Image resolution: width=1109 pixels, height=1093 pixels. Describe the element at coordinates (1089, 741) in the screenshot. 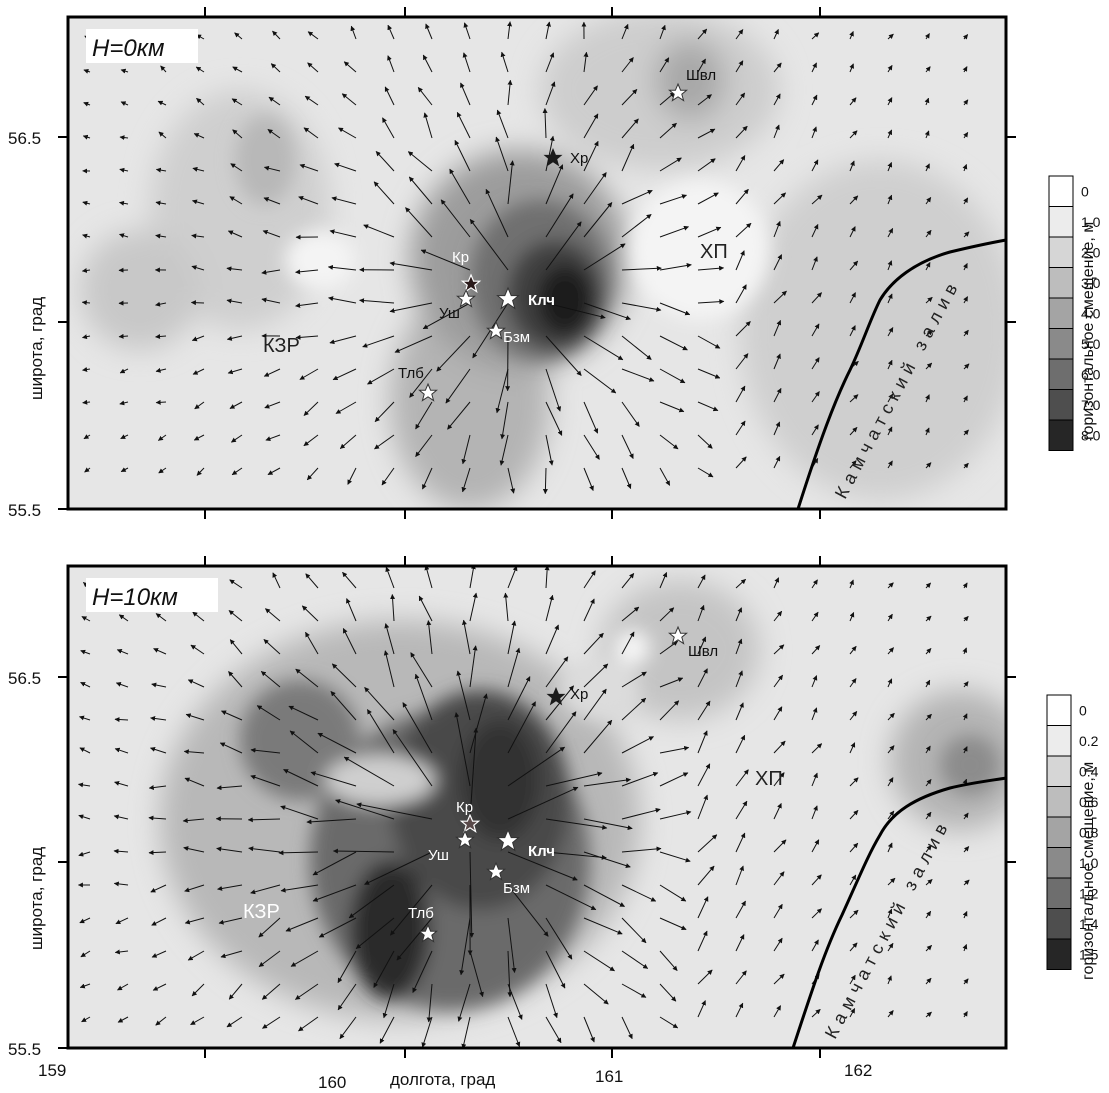

I see `colorbar-label: 0.2` at that location.